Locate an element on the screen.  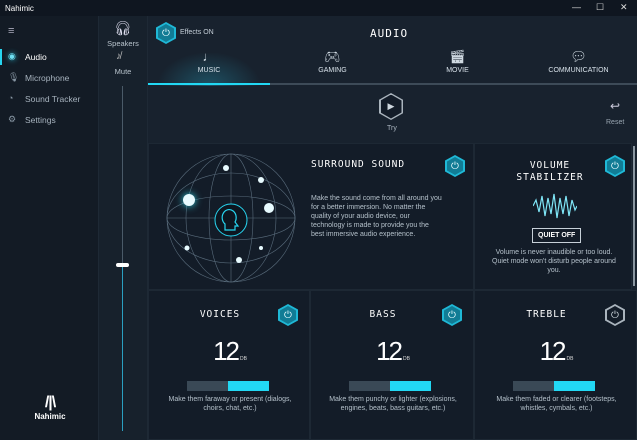
try-label: Try is located at coordinates (392, 128).